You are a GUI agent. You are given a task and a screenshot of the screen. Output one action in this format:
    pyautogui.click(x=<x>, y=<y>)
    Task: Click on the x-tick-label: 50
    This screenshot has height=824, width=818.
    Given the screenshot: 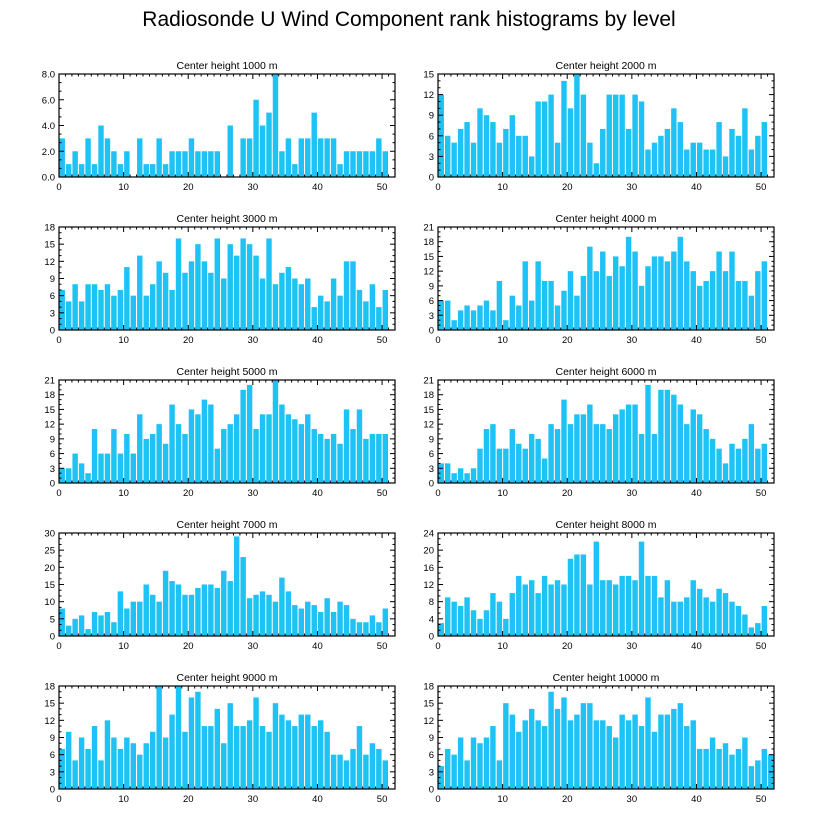 What is the action you would take?
    pyautogui.click(x=761, y=493)
    